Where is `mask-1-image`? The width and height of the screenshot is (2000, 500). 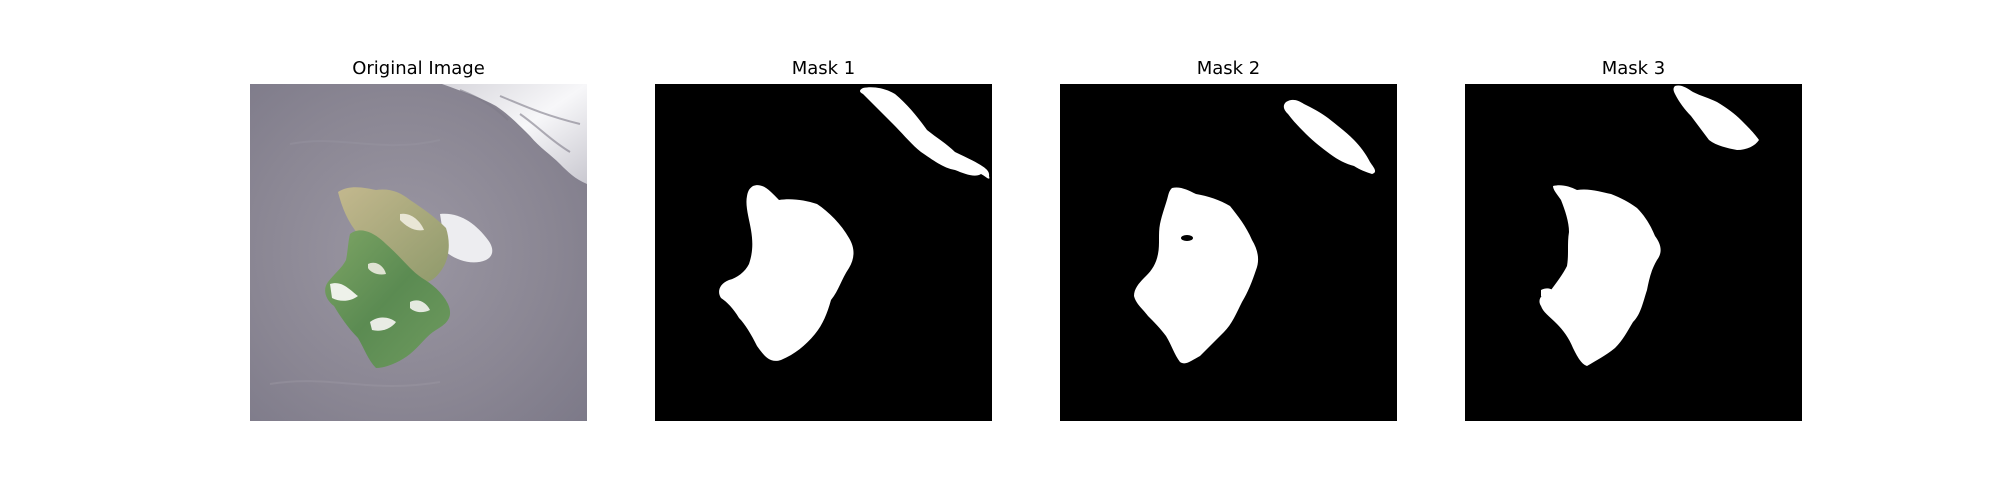 mask-1-image is located at coordinates (823, 252).